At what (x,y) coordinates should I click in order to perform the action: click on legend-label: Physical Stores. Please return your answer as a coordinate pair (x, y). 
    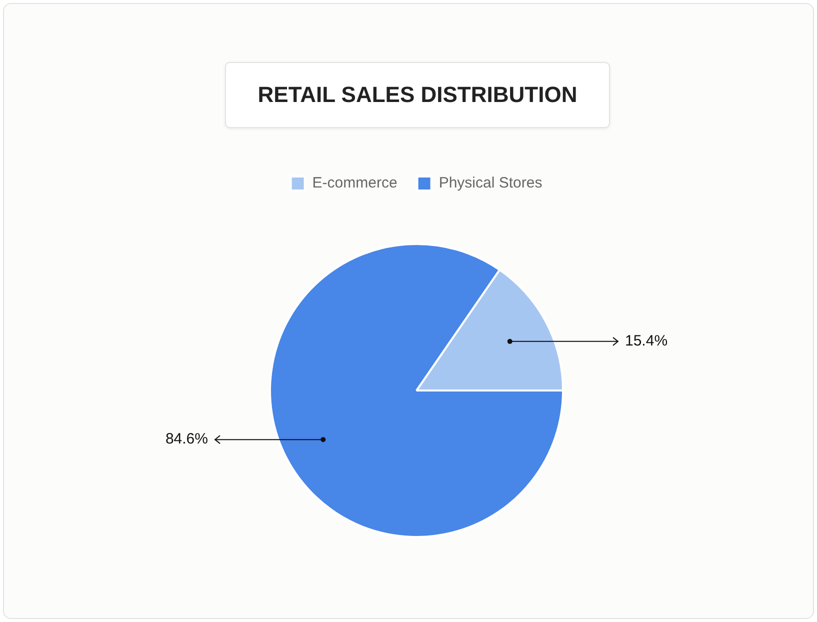
    Looking at the image, I should click on (490, 183).